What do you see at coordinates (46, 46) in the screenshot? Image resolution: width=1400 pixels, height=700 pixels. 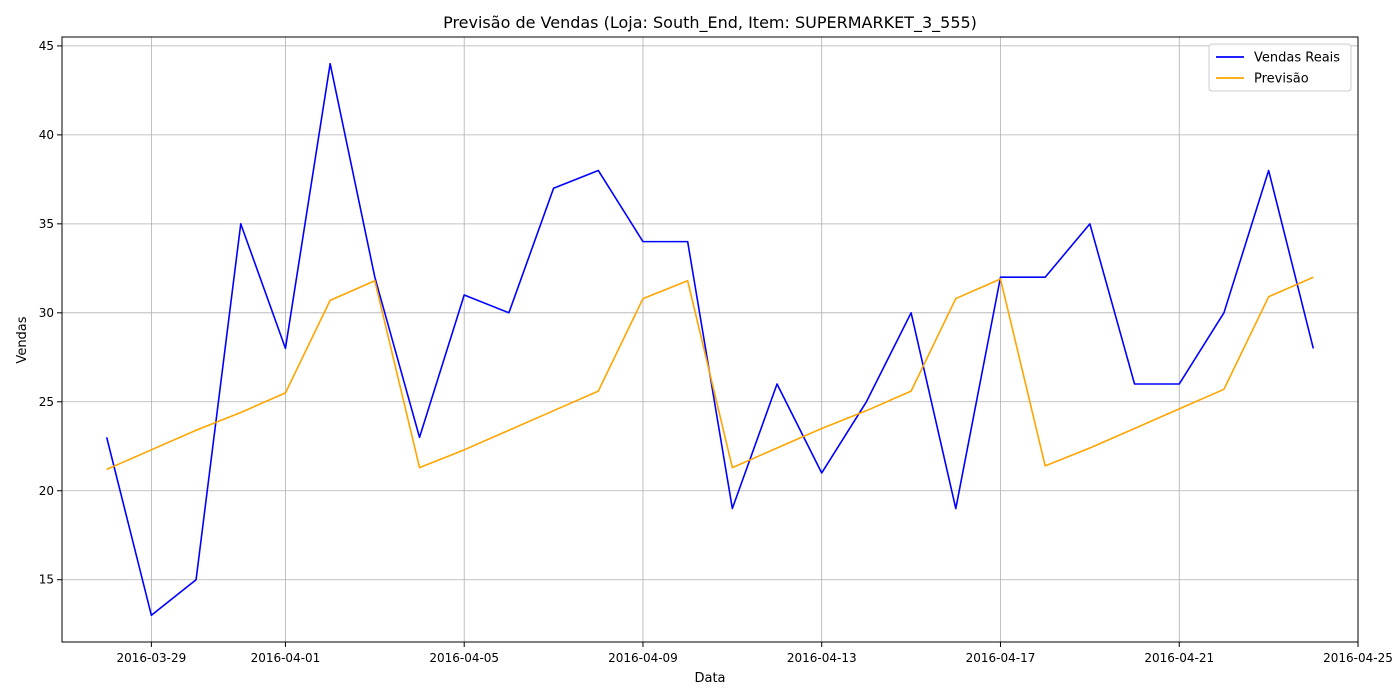 I see `y-tick-label: 45` at bounding box center [46, 46].